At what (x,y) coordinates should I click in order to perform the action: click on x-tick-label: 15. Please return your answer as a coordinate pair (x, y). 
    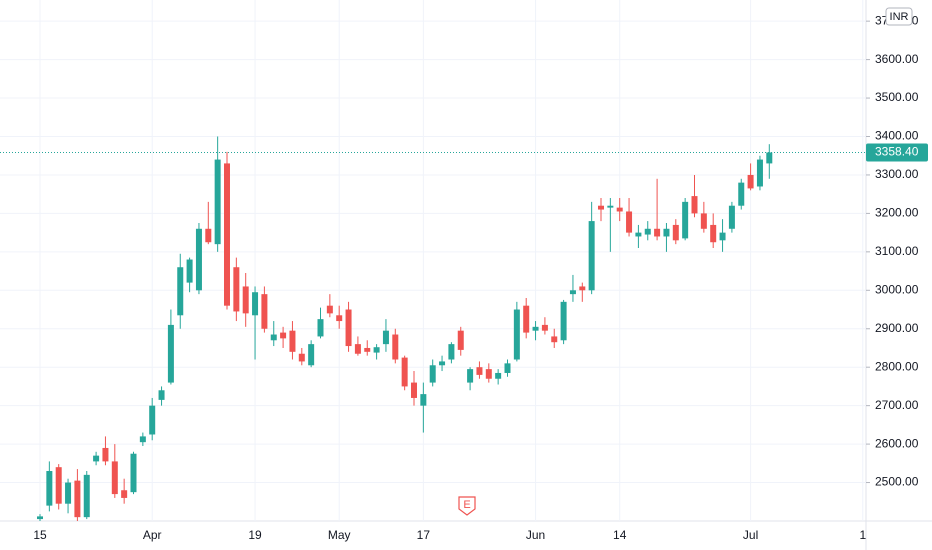
    Looking at the image, I should click on (40, 535).